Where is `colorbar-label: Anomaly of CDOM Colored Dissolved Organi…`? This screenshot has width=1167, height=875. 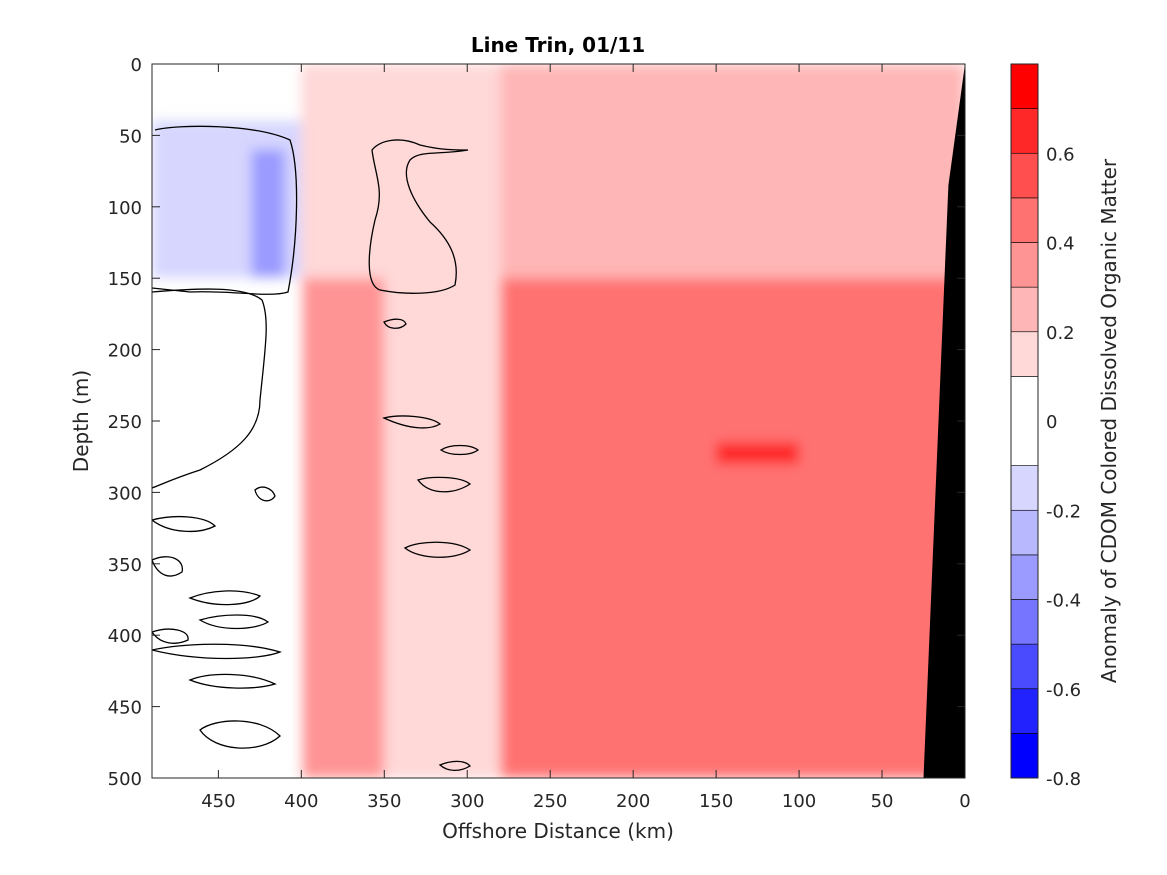
colorbar-label: Anomaly of CDOM Colored Dissolved Organi… is located at coordinates (1109, 420).